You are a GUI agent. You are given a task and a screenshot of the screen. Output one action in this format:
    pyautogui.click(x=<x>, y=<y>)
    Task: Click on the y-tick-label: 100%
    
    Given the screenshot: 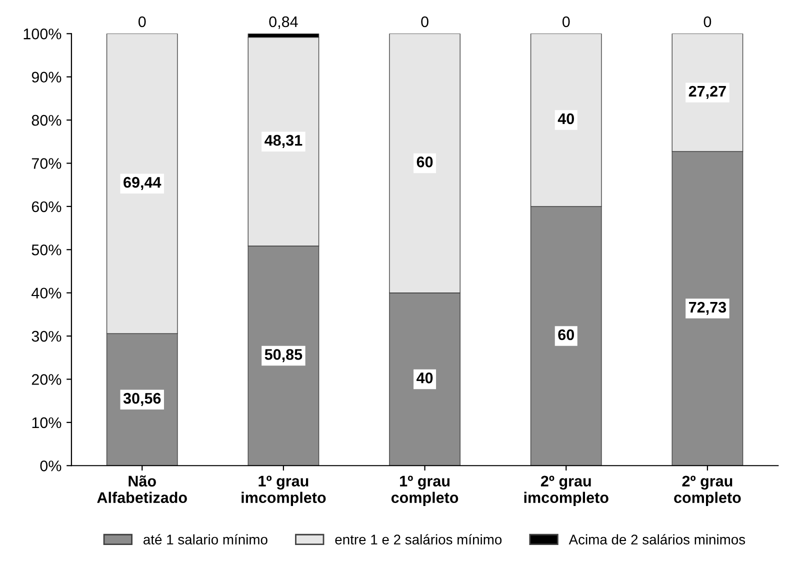 What is the action you would take?
    pyautogui.click(x=43, y=34)
    